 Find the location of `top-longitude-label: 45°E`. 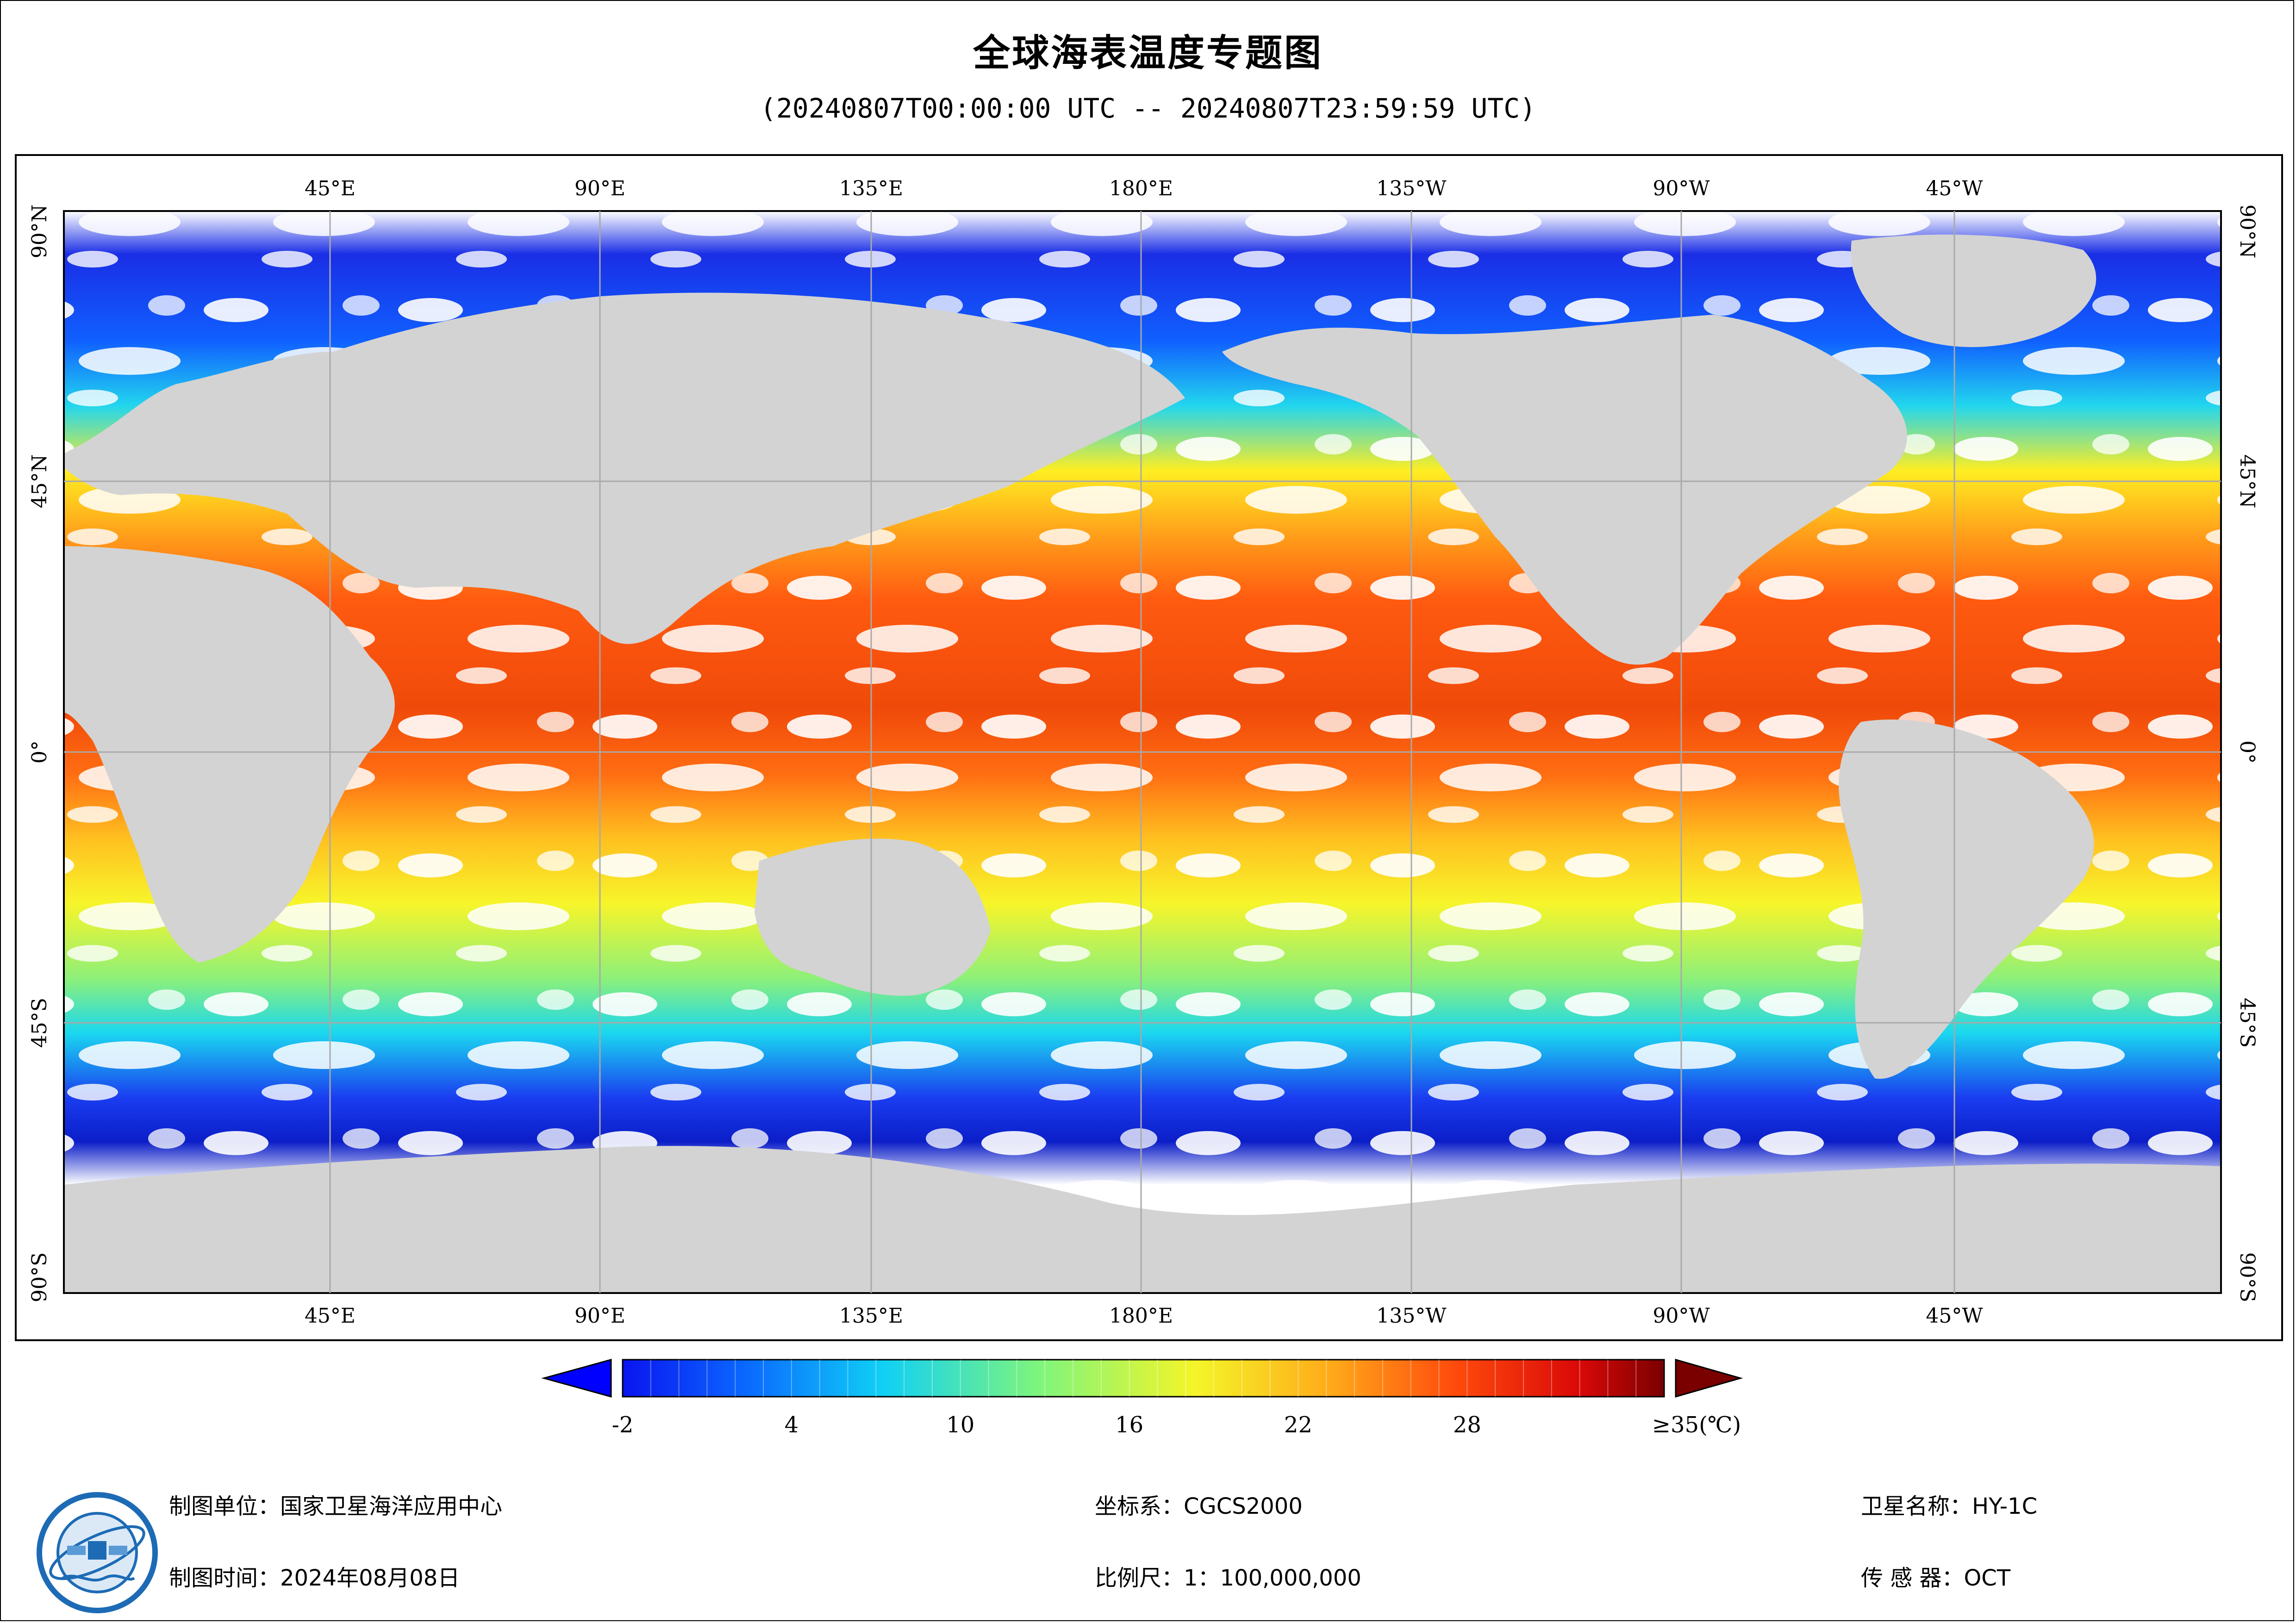

top-longitude-label: 45°E is located at coordinates (330, 188).